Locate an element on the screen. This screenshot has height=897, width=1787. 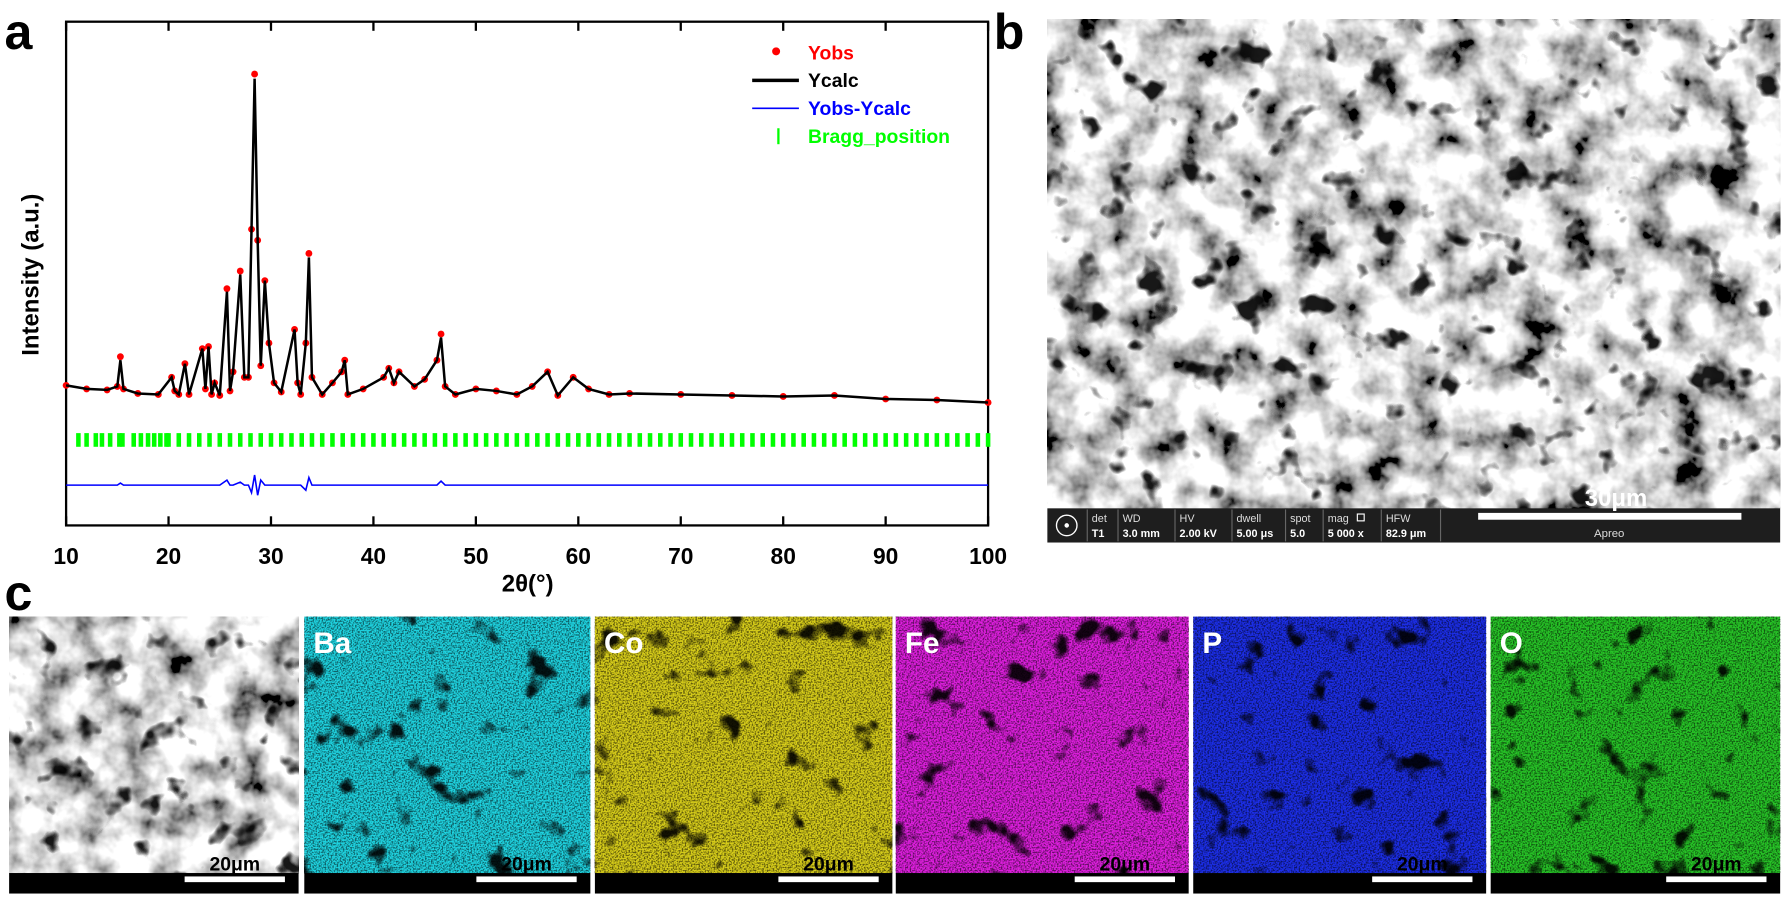
legend-swatch is located at coordinates (776, 51).